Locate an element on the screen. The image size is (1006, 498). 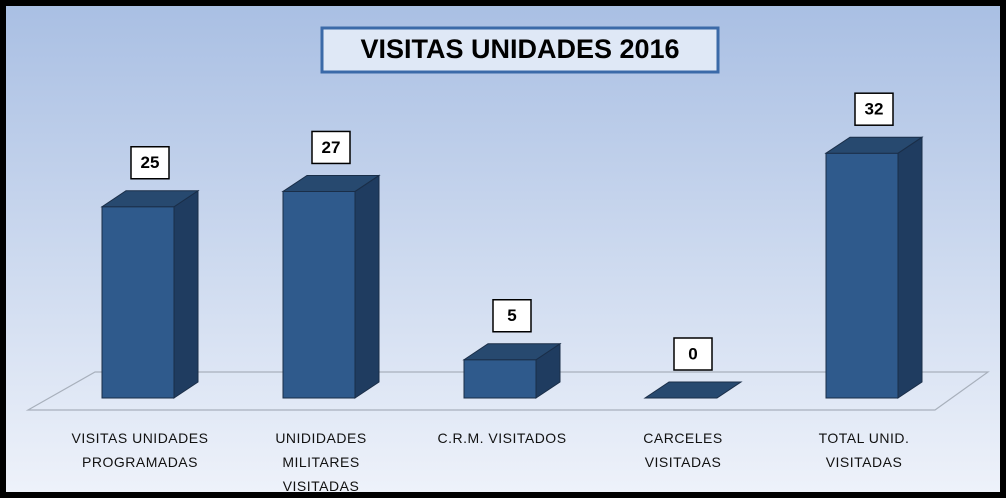
chart-title: VISITAS UNIDADES 2016 is located at coordinates (519, 49).